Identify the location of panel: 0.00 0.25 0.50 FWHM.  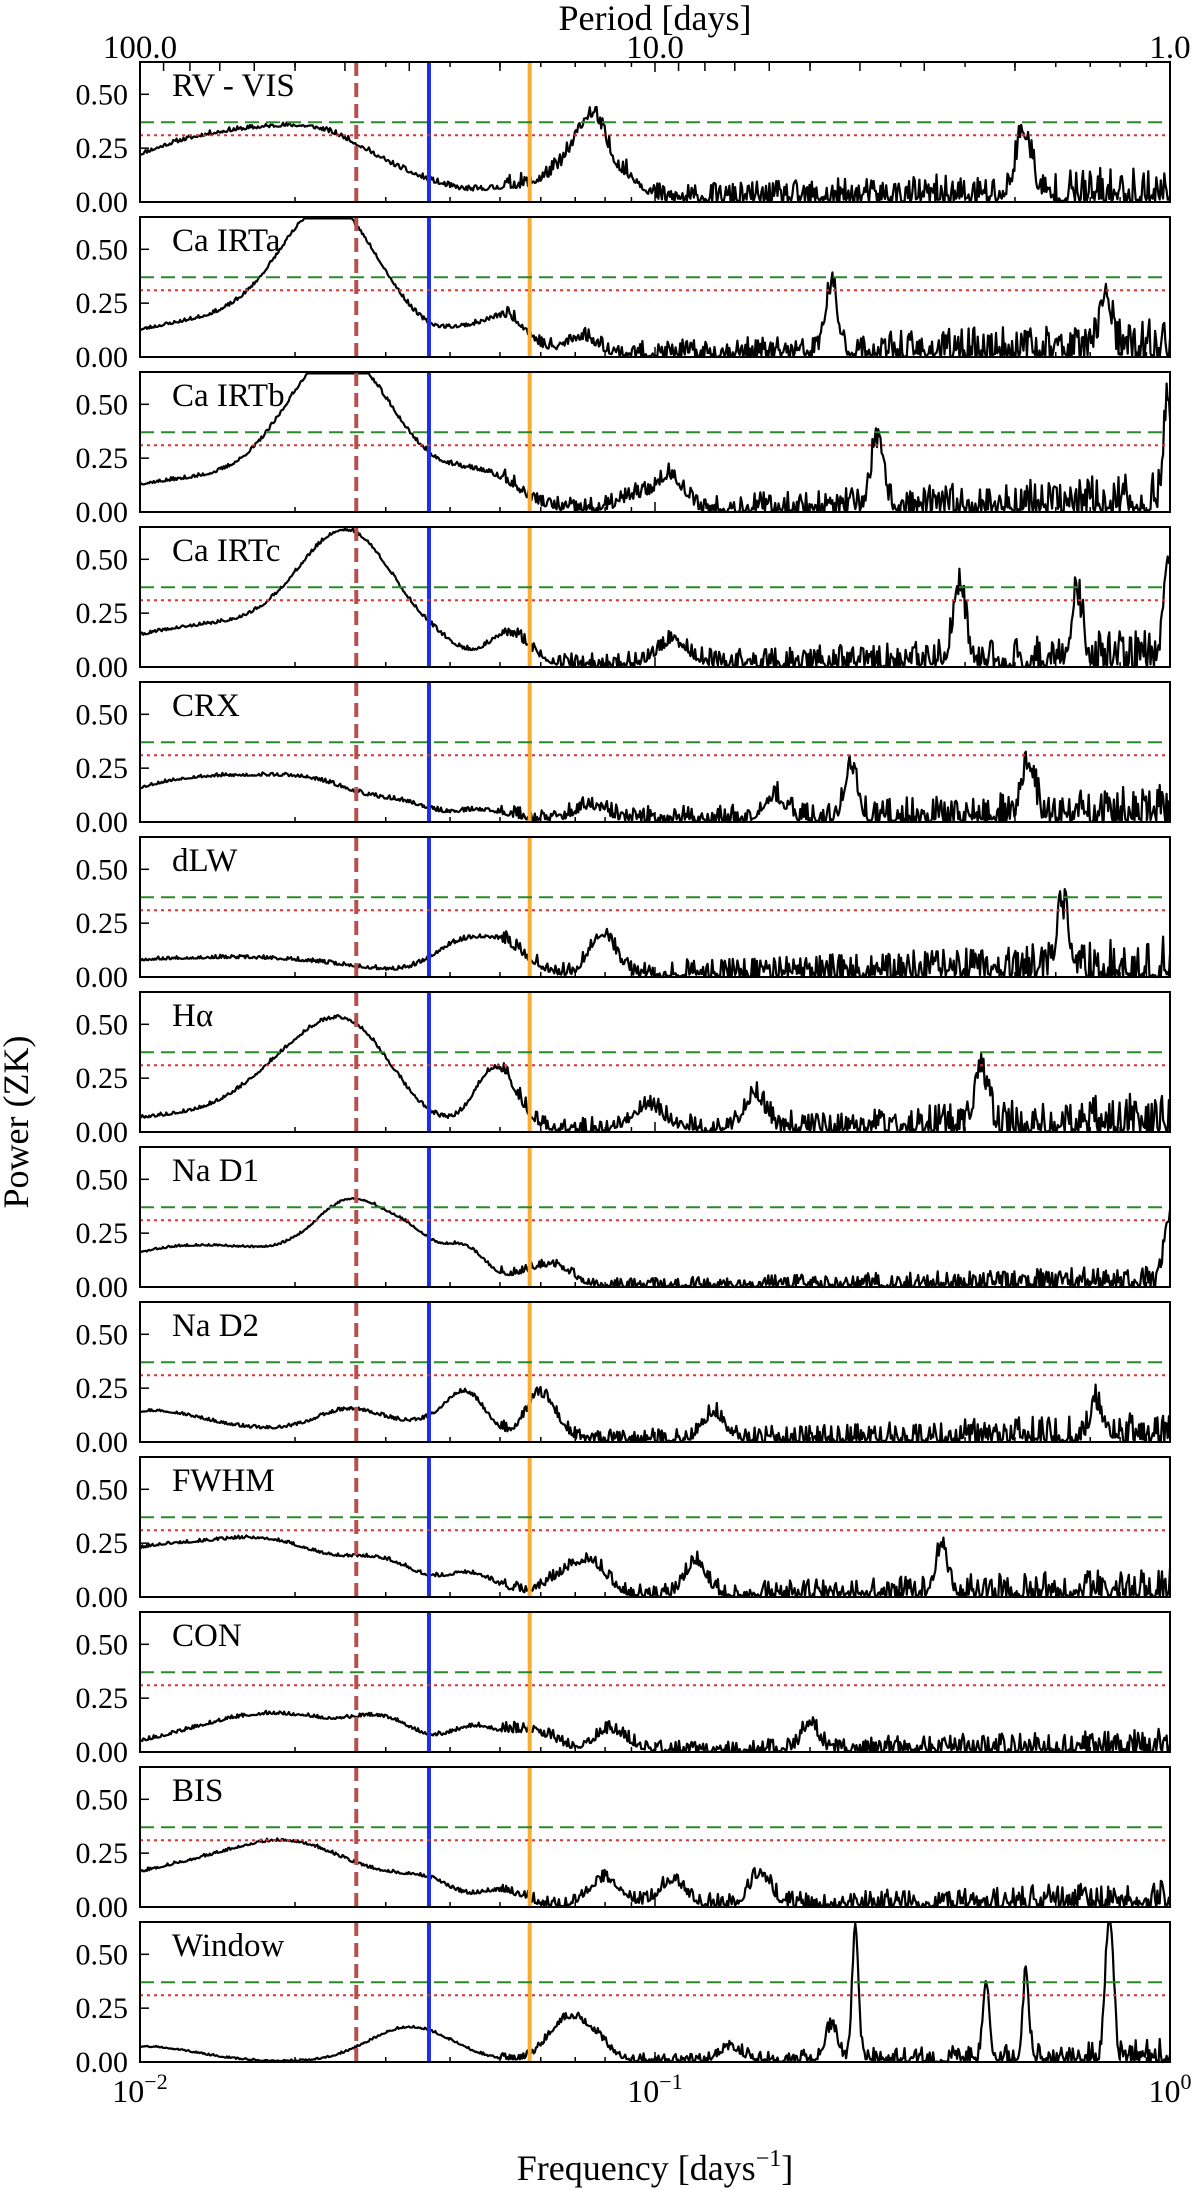
(624, 1535).